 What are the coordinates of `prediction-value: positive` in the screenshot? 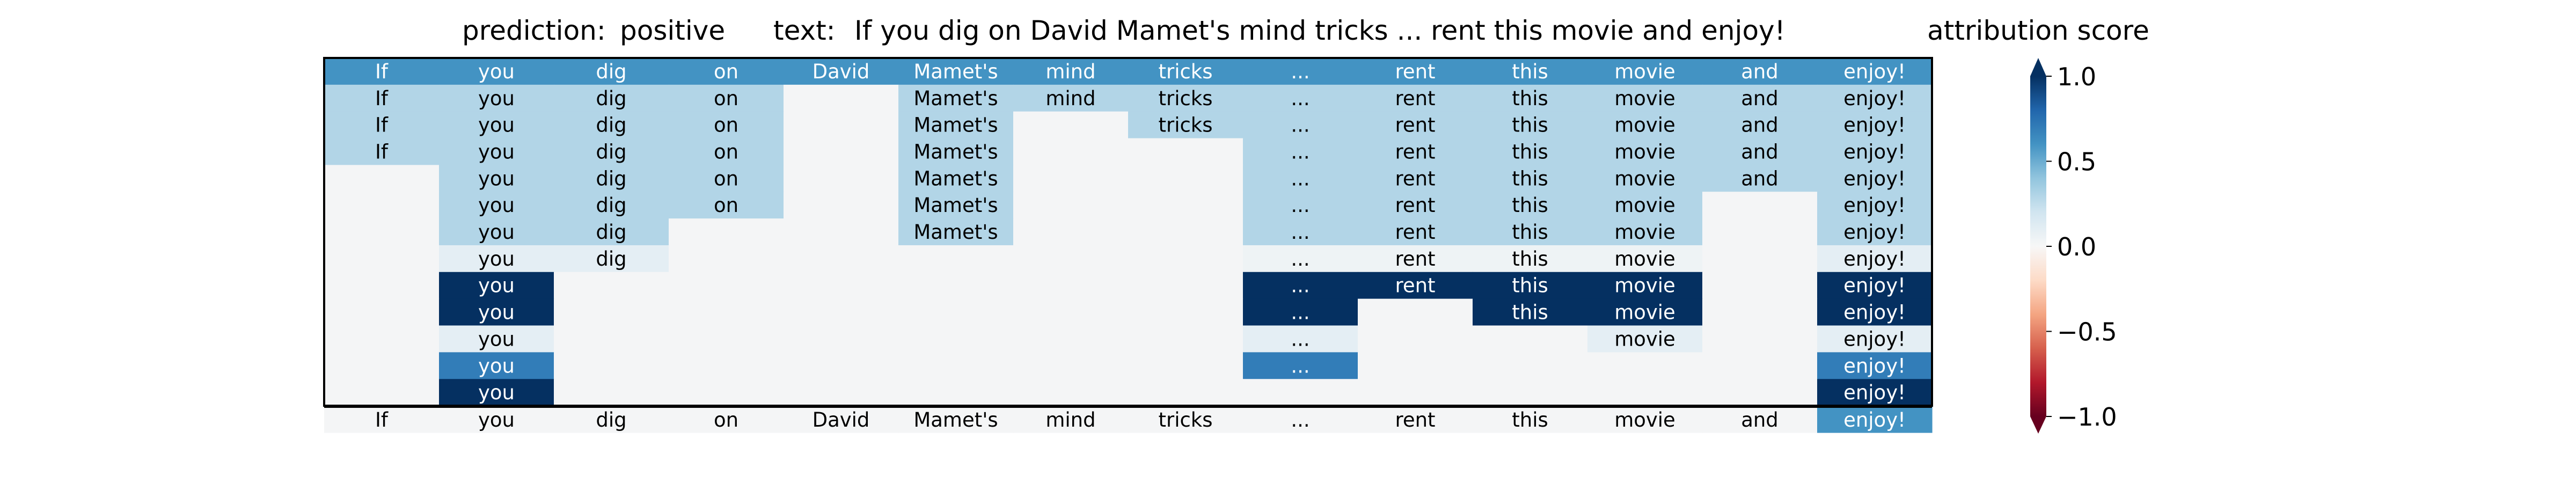 It's located at (672, 30).